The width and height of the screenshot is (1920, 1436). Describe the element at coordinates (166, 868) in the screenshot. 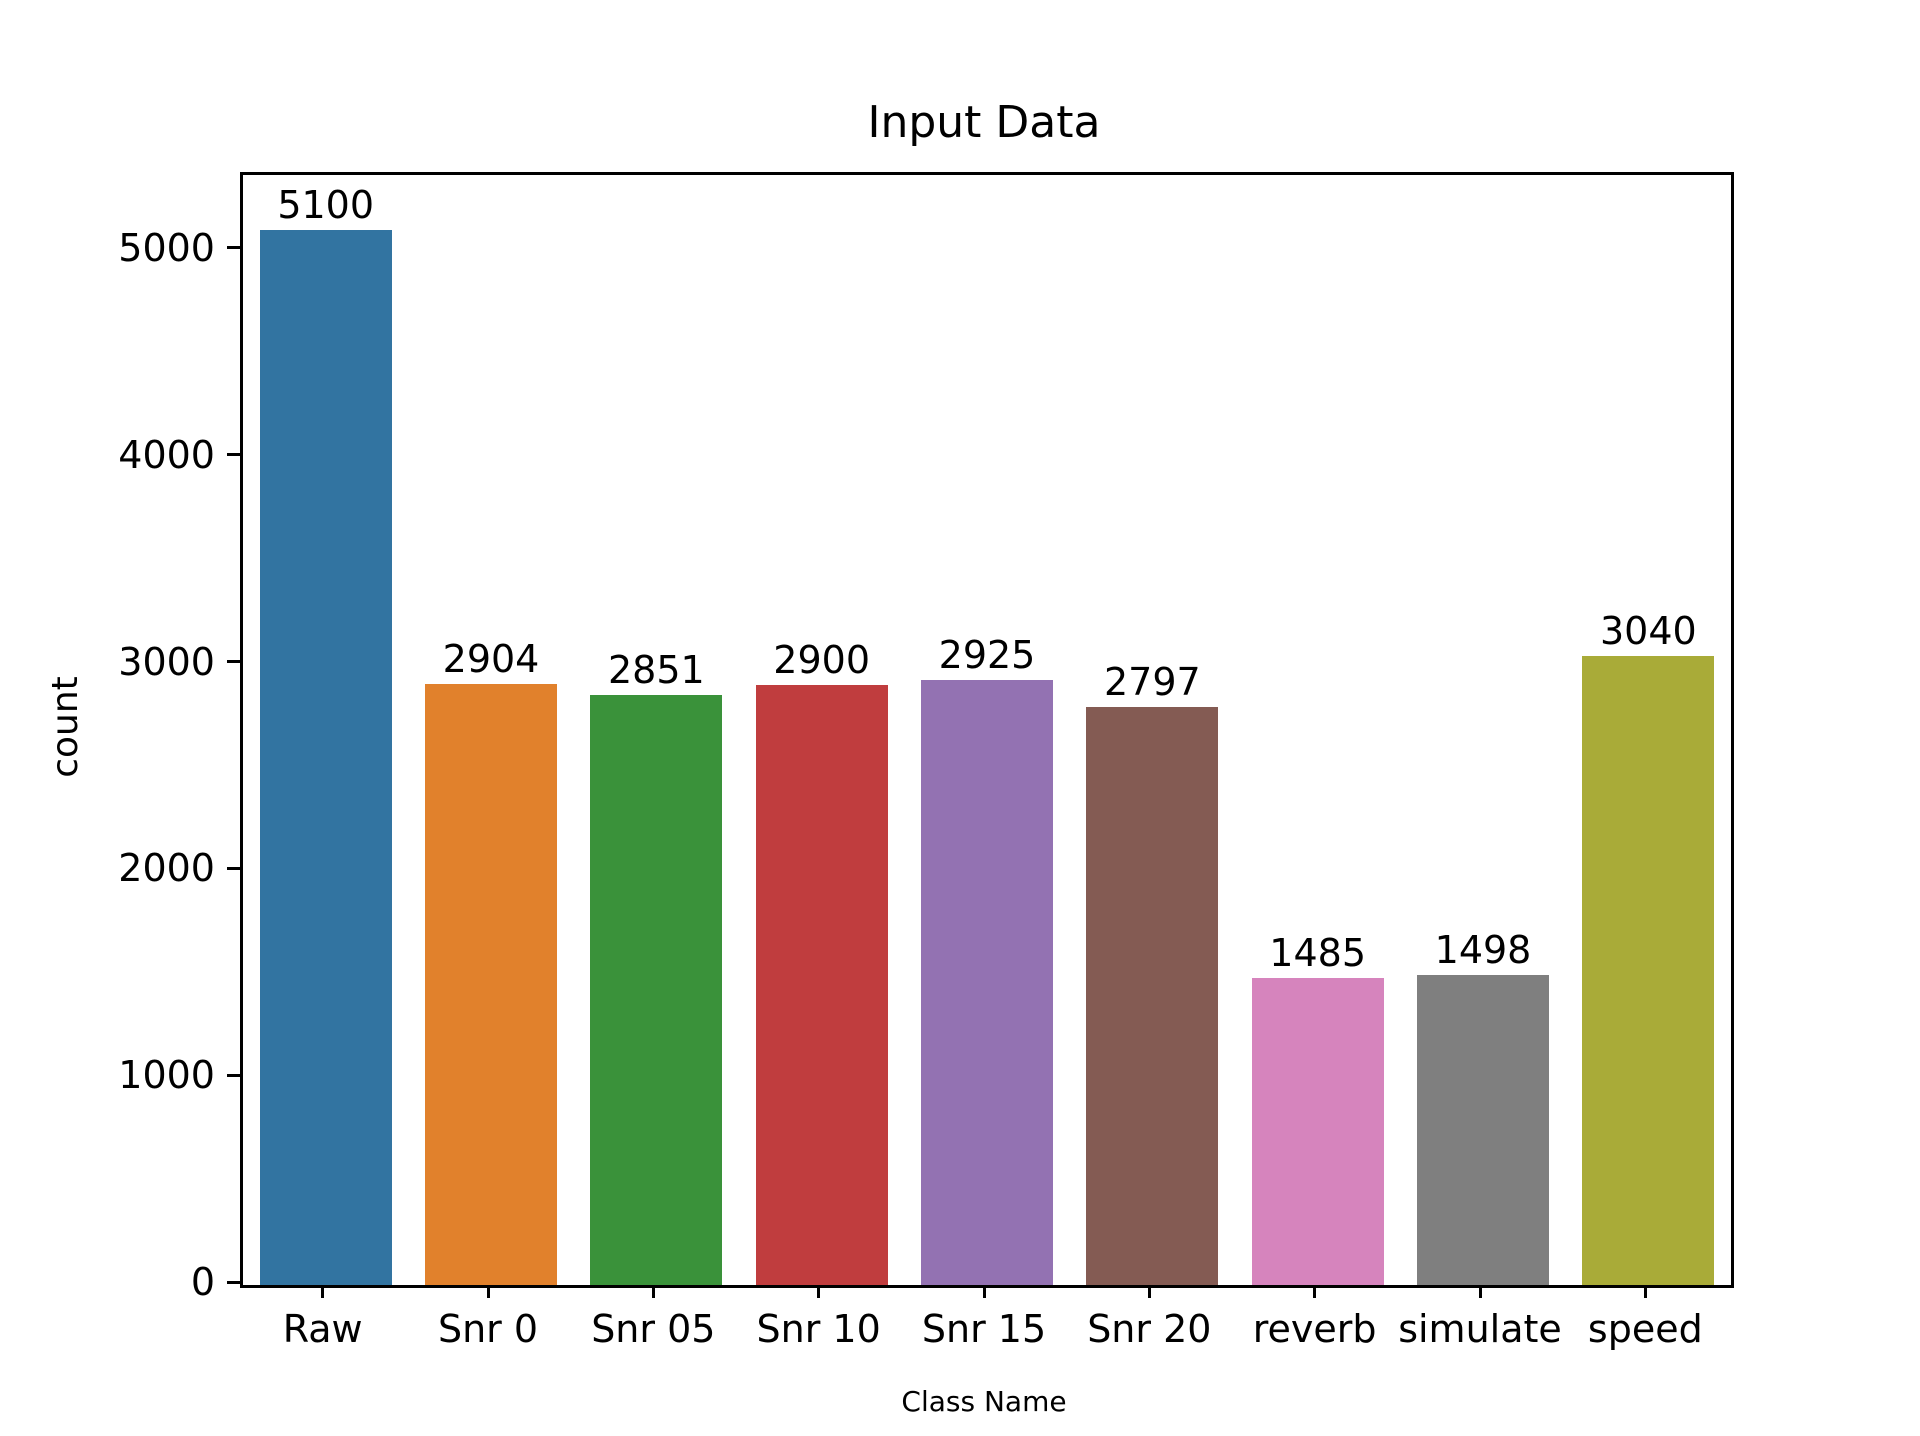

I see `y-tick-label: 2000` at that location.